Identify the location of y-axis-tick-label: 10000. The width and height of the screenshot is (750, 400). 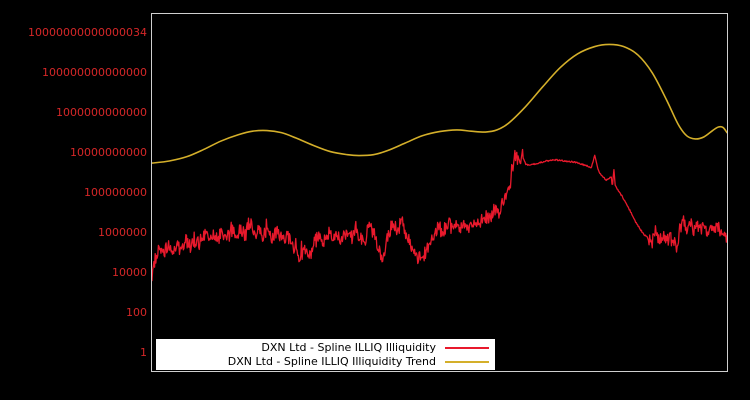
(129, 272).